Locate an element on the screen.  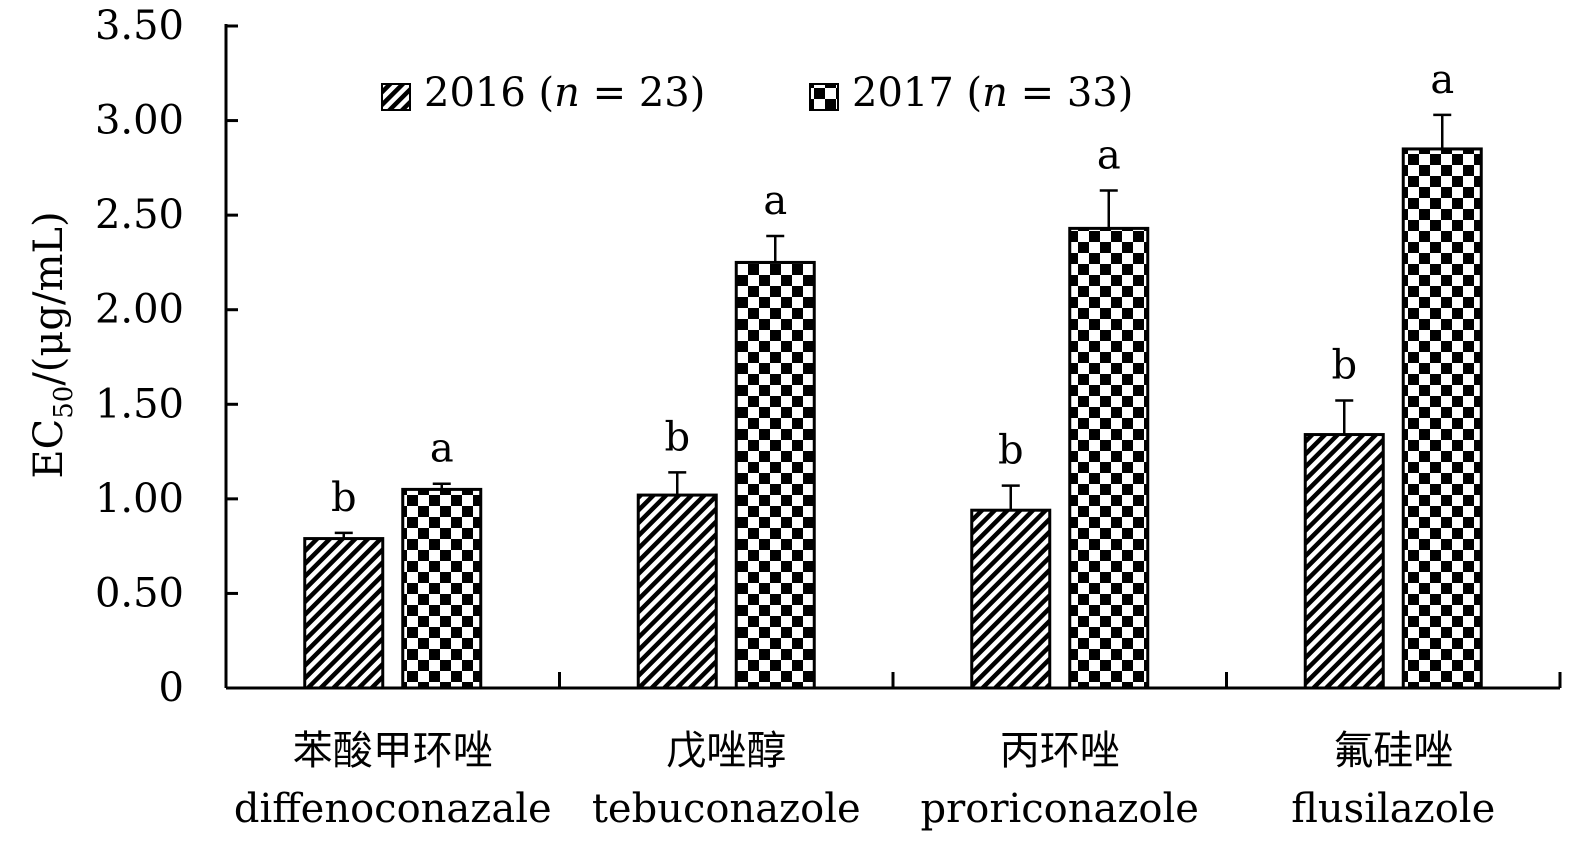
x-category-label-en: flusilazole is located at coordinates (1393, 809).